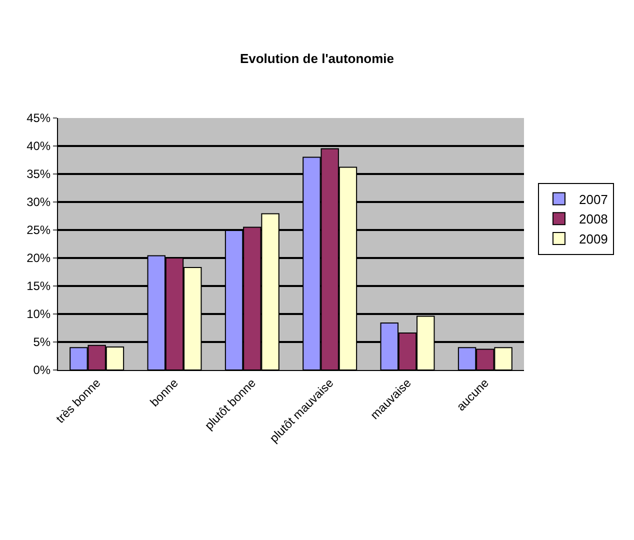  I want to click on y-tick-label: 35%, so click(38, 174).